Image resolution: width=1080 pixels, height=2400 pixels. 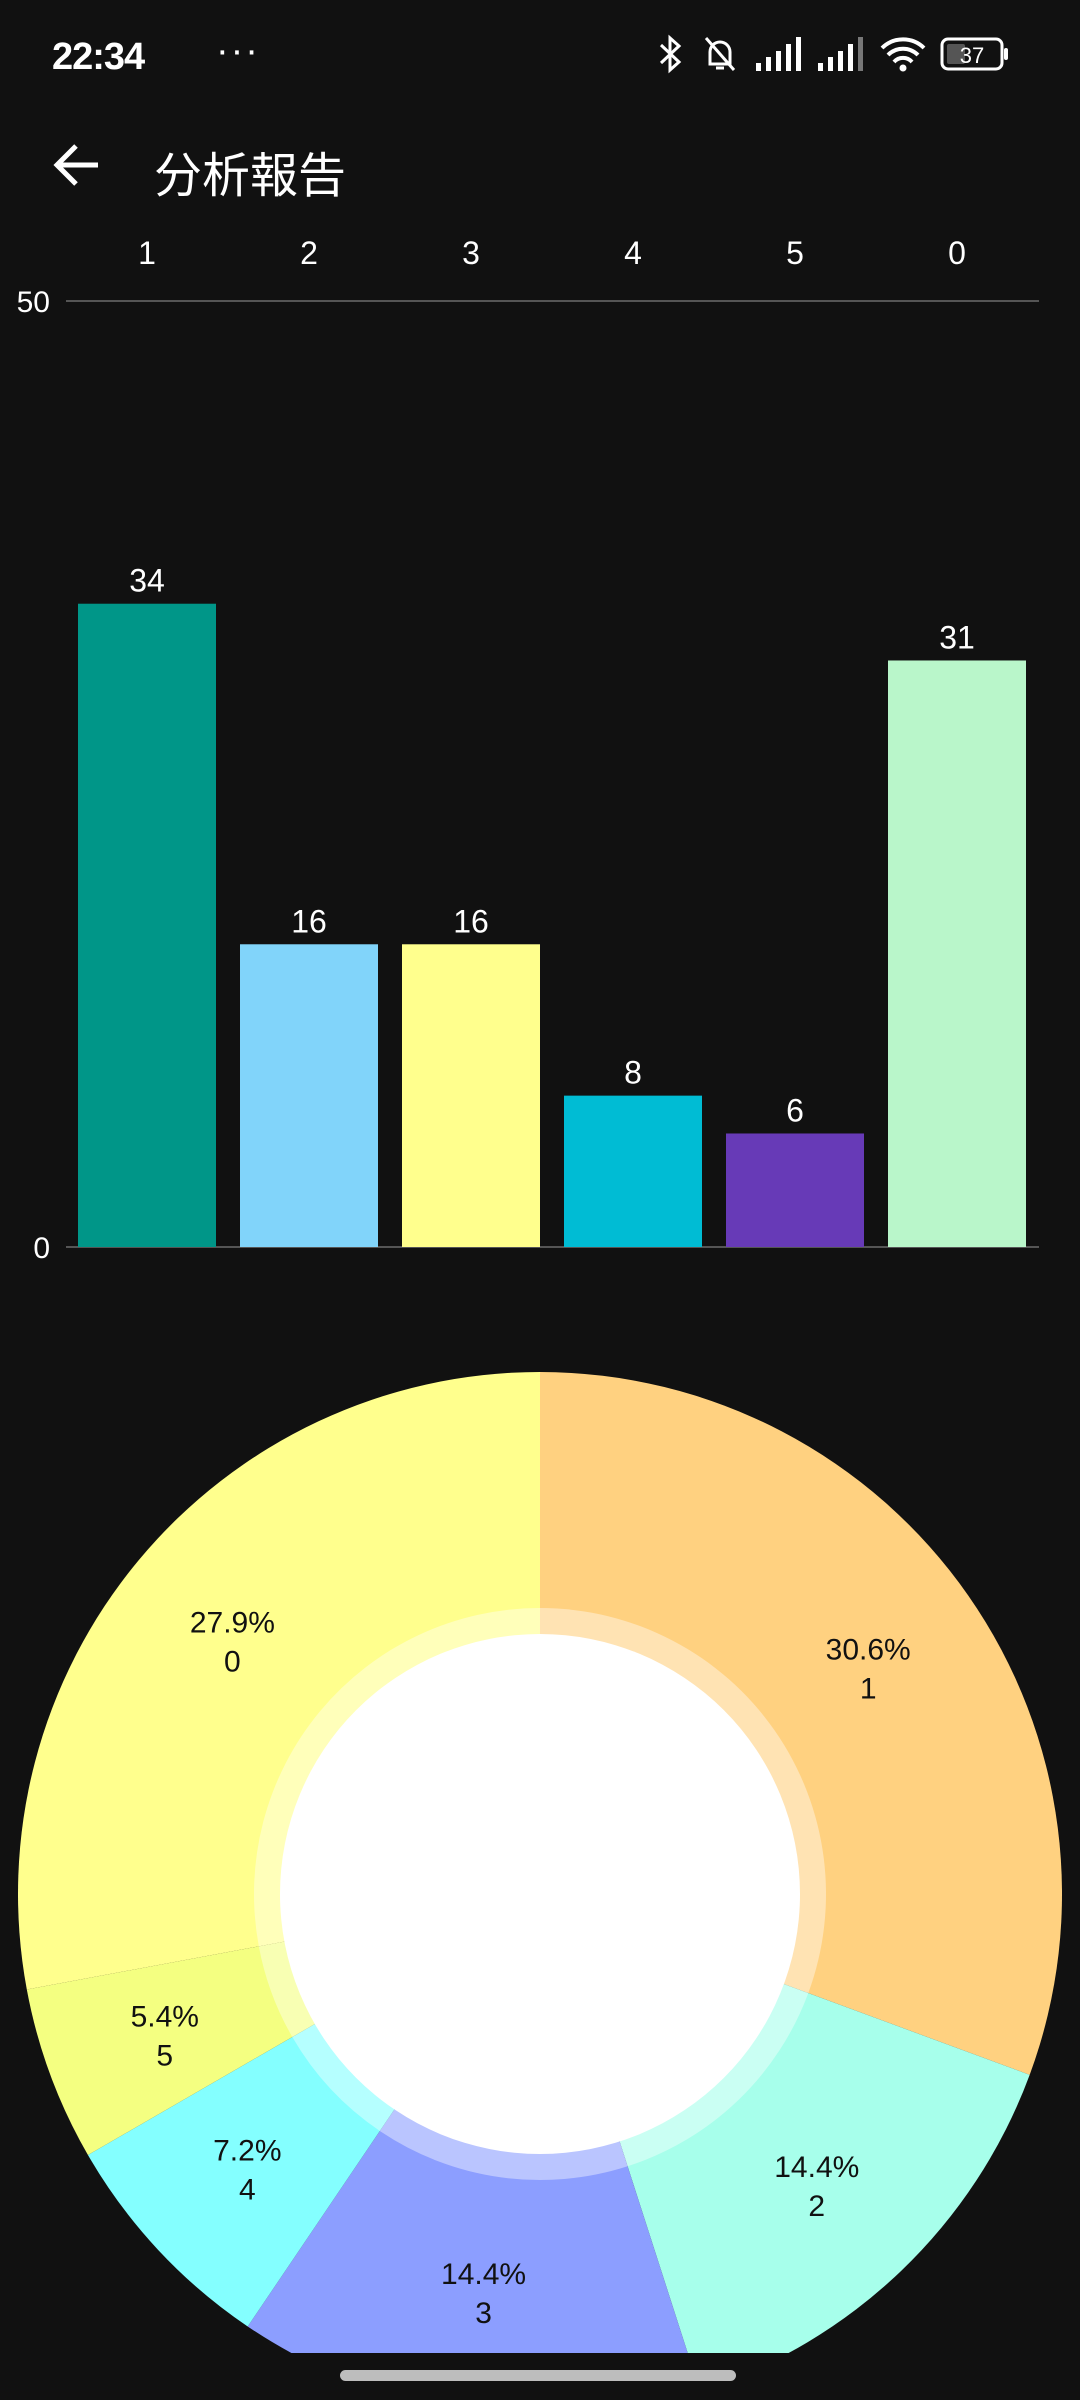 I want to click on arrow-left-icon, so click(x=77, y=165).